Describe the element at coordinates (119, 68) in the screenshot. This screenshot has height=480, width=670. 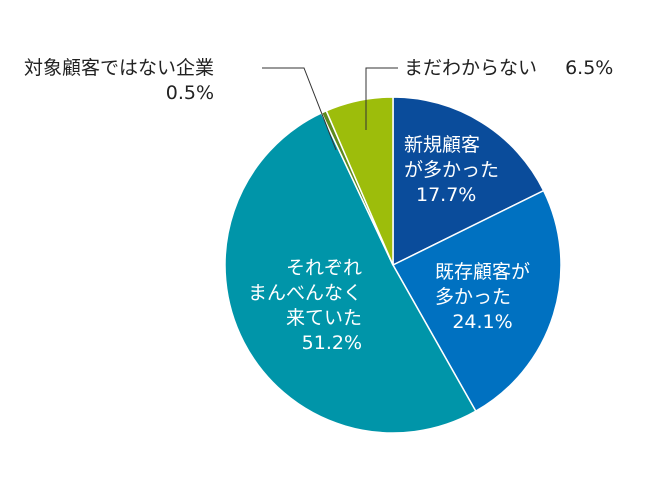
I see `label-line: 対象顧客ではない企業` at that location.